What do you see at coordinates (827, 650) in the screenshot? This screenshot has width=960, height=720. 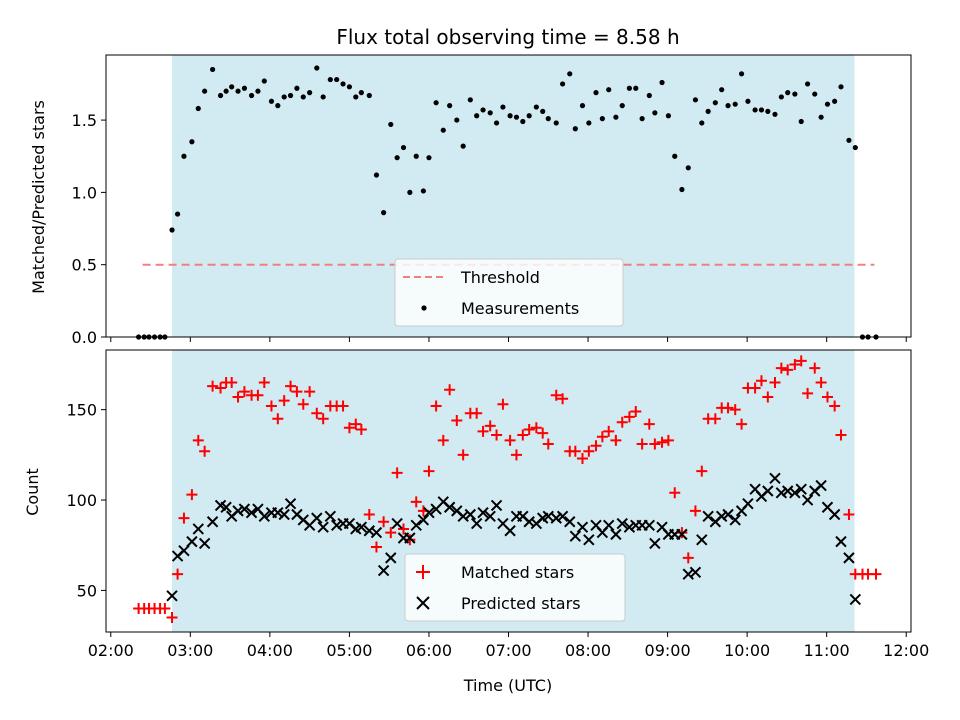 I see `x-tick-label: 11:00` at bounding box center [827, 650].